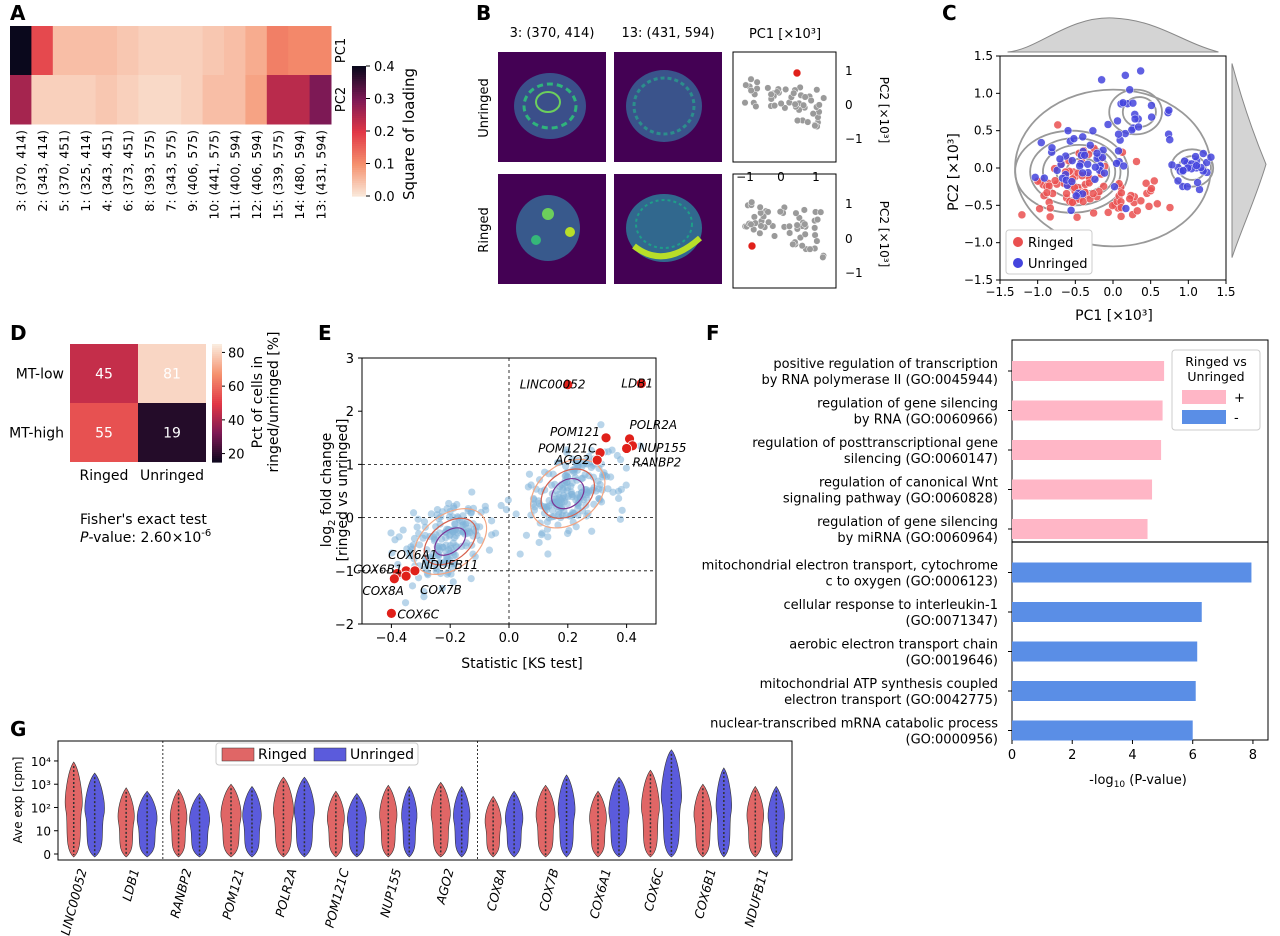  Describe the element at coordinates (626, 638) in the screenshot. I see `e-xtick: 0.4` at that location.